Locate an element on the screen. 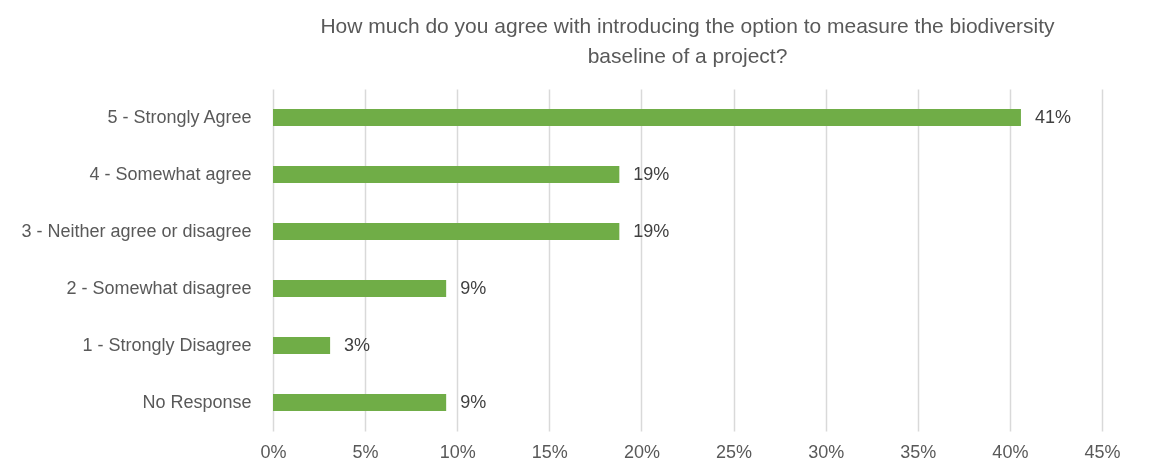  data-label: 41% is located at coordinates (1052, 116).